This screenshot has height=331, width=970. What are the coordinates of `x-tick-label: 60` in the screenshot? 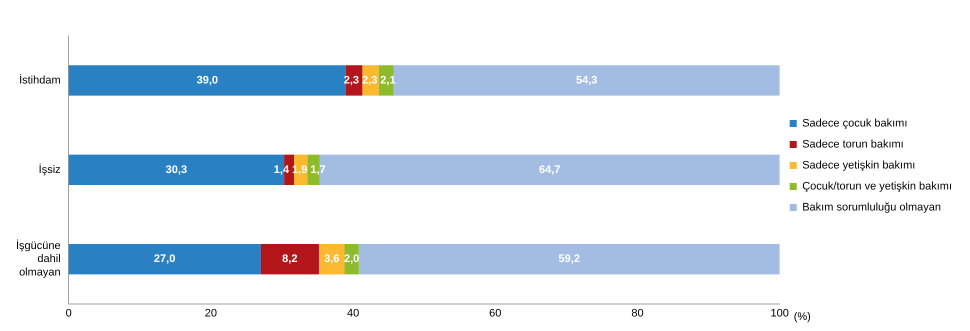 It's located at (495, 313).